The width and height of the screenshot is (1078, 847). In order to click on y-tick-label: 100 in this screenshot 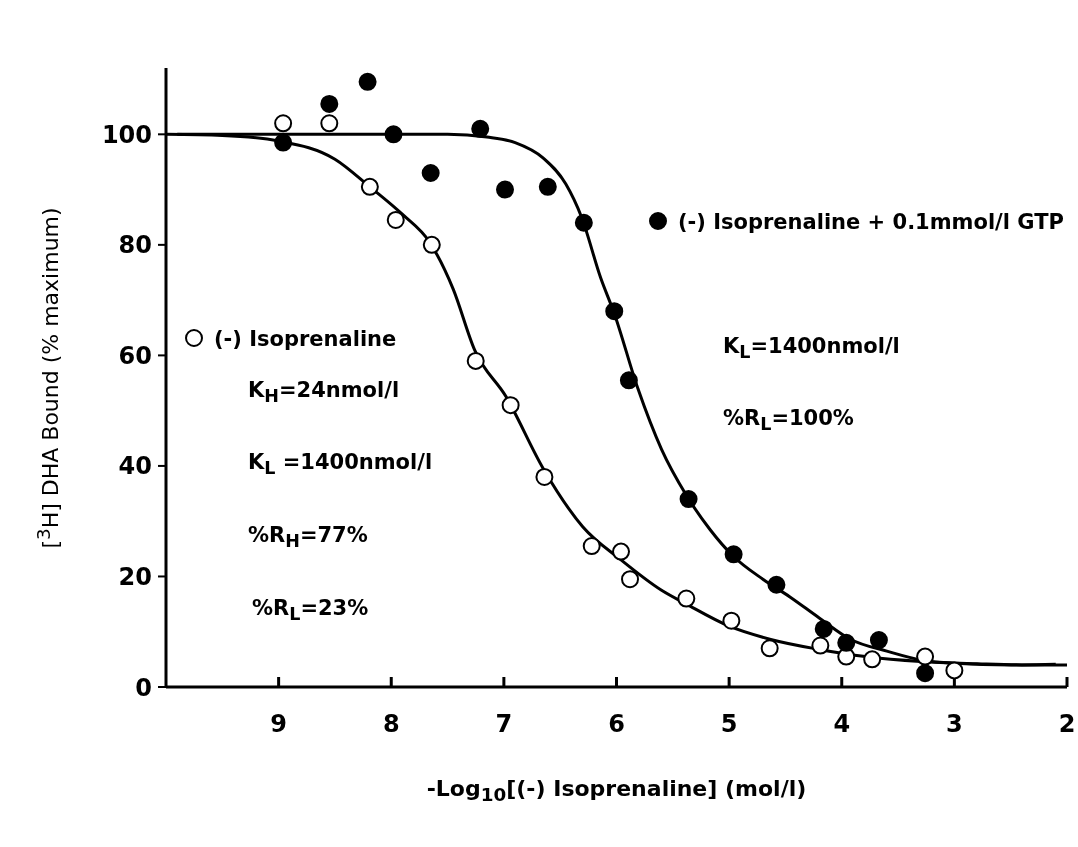, I will do `click(126, 134)`.